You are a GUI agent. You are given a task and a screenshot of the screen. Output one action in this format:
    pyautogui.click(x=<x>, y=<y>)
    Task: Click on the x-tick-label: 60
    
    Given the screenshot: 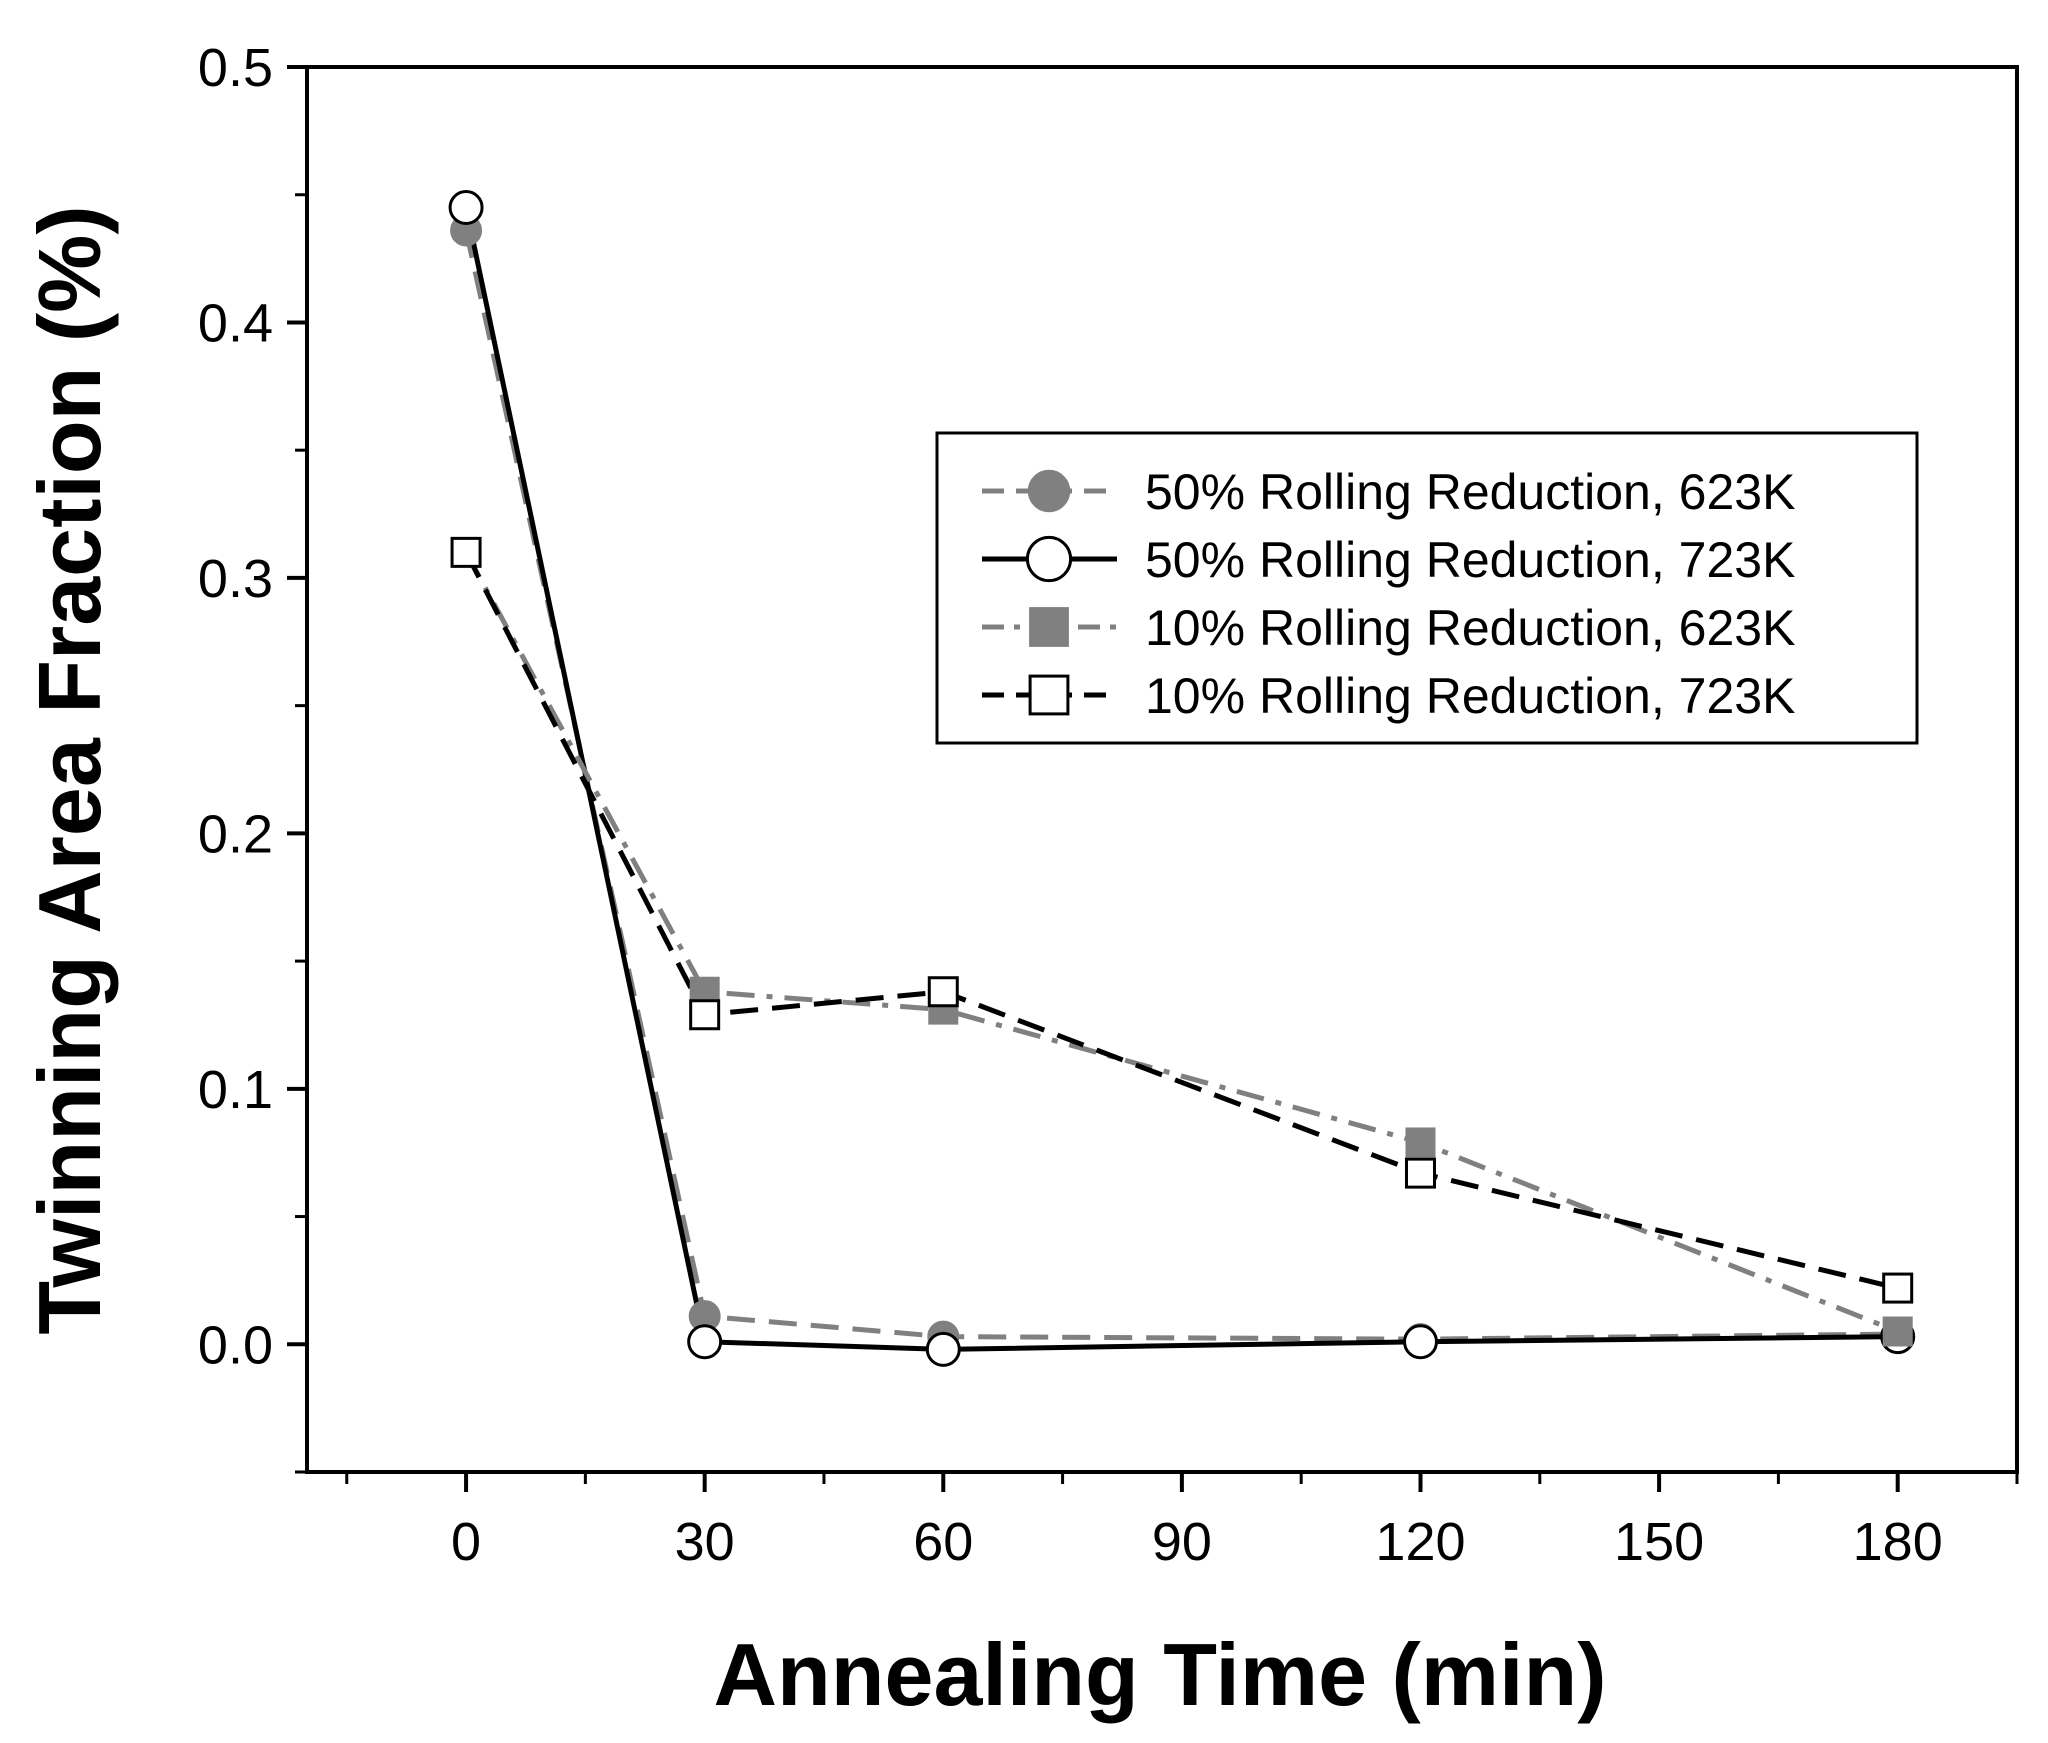 What is the action you would take?
    pyautogui.click(x=943, y=1542)
    